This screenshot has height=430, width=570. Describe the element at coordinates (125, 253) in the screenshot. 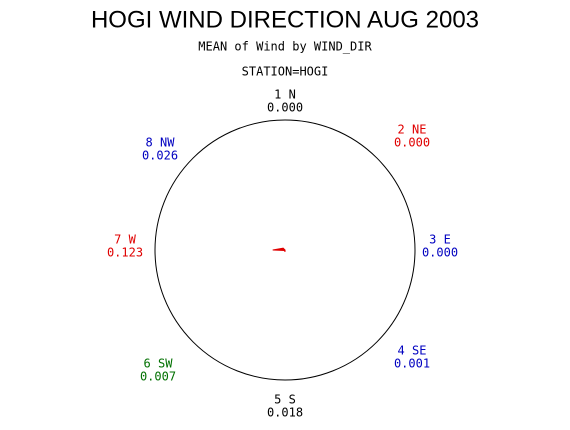

I see `value-label: 0.123` at that location.